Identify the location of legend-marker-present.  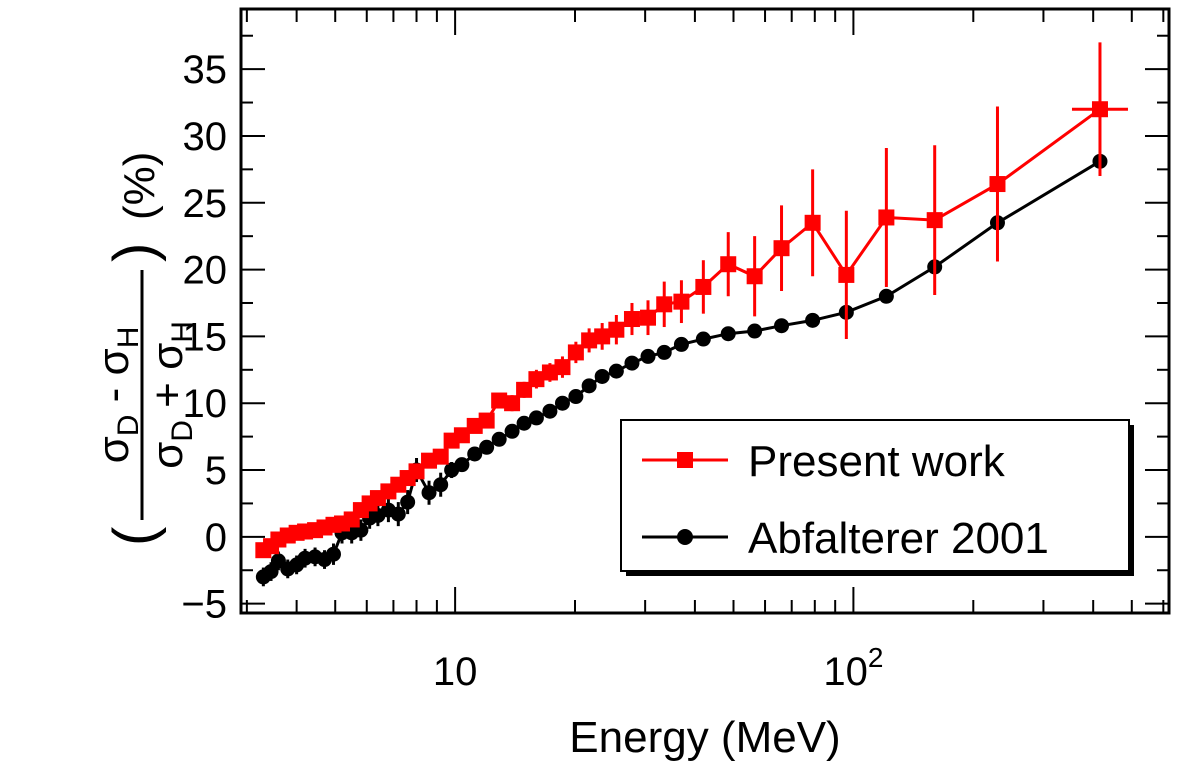
(685, 460).